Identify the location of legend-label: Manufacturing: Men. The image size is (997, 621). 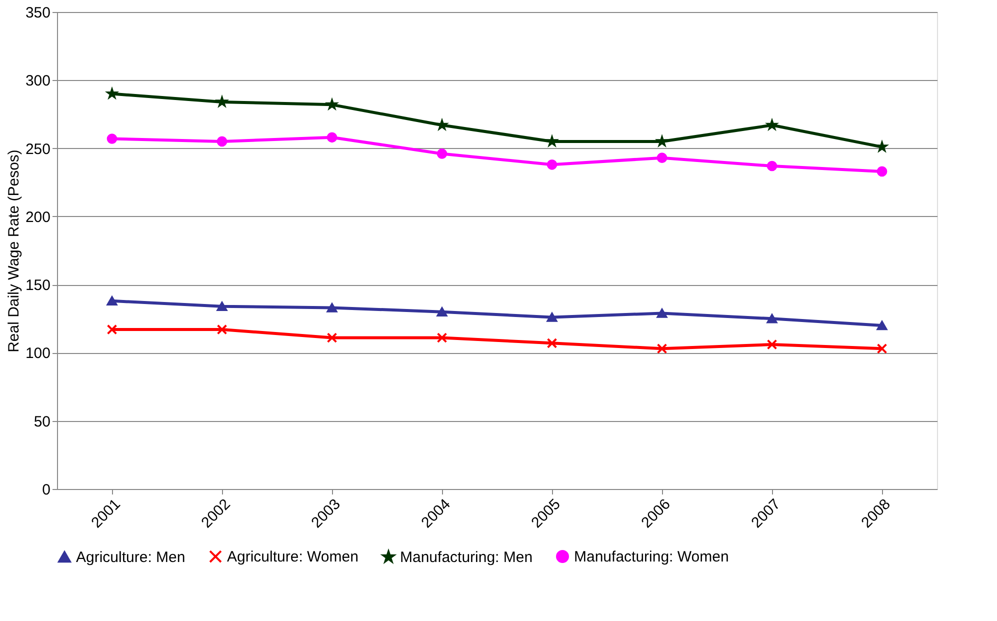
(466, 557).